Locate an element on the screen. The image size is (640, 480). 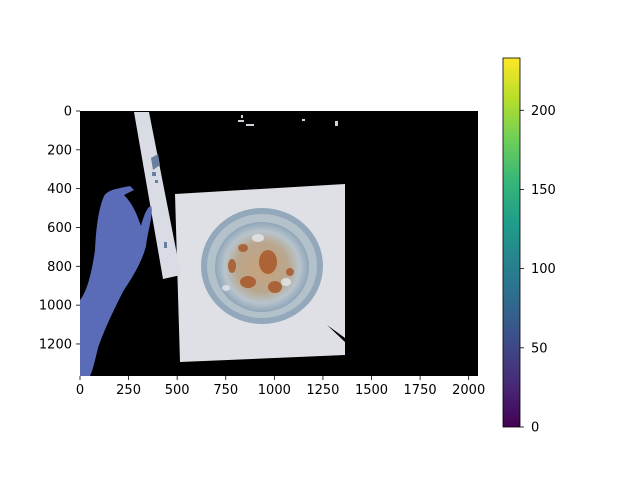
colorbar-gradient is located at coordinates (511, 242).